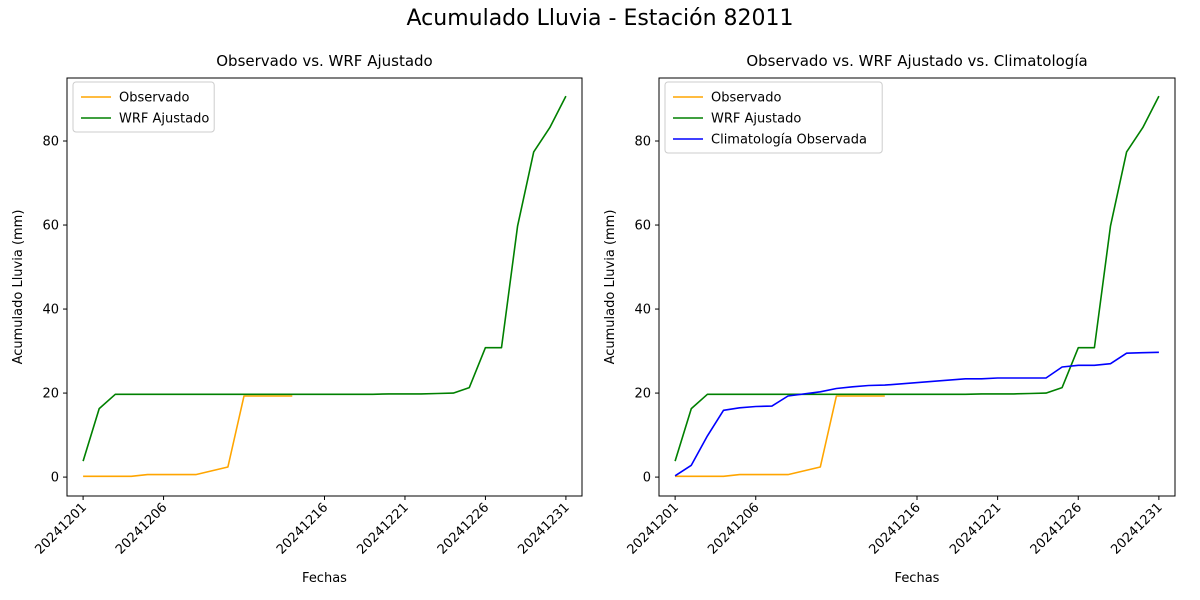  I want to click on legend-label: Climatología Observada, so click(789, 140).